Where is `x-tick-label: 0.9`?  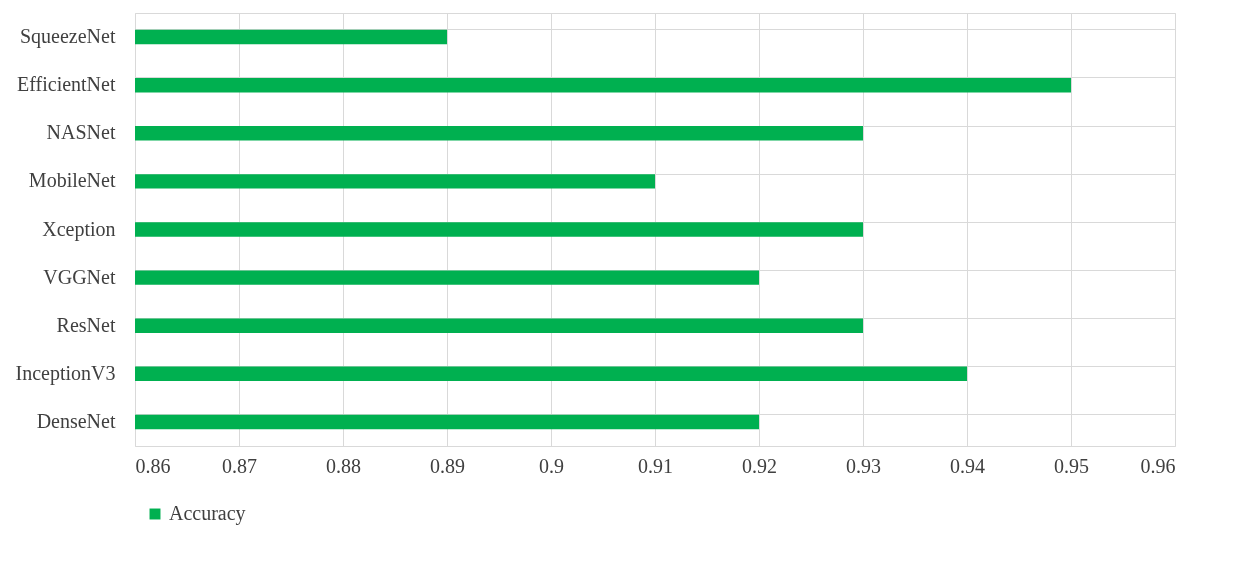
x-tick-label: 0.9 is located at coordinates (551, 465).